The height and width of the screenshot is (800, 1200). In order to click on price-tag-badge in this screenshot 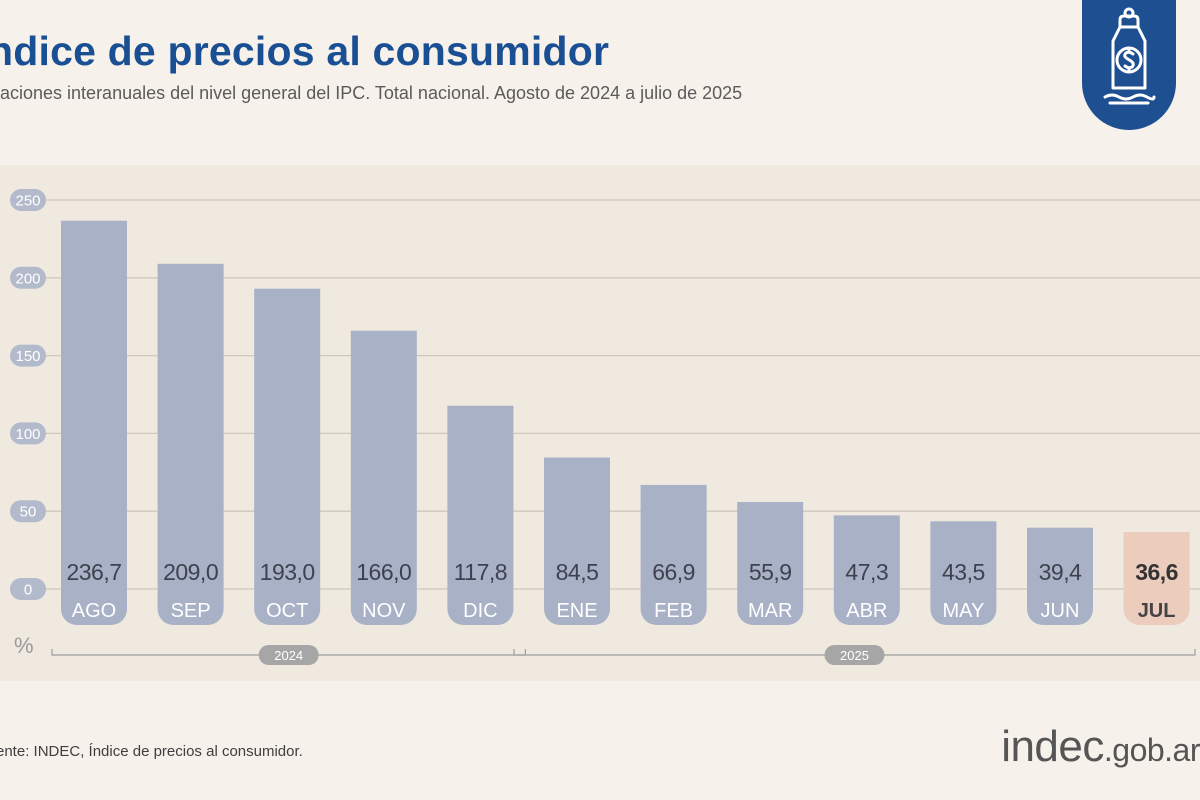, I will do `click(1129, 65)`.